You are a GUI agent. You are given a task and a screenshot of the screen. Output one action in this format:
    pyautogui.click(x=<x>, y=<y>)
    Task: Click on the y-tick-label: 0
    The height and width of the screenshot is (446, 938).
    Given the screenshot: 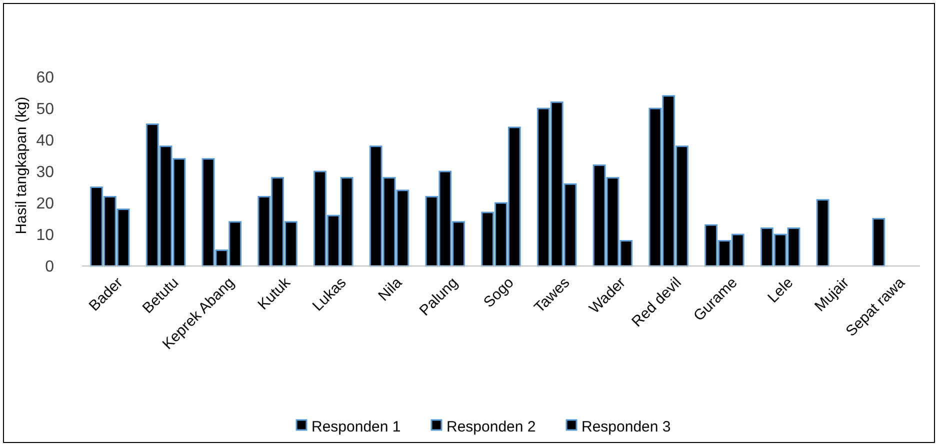 What is the action you would take?
    pyautogui.click(x=49, y=267)
    